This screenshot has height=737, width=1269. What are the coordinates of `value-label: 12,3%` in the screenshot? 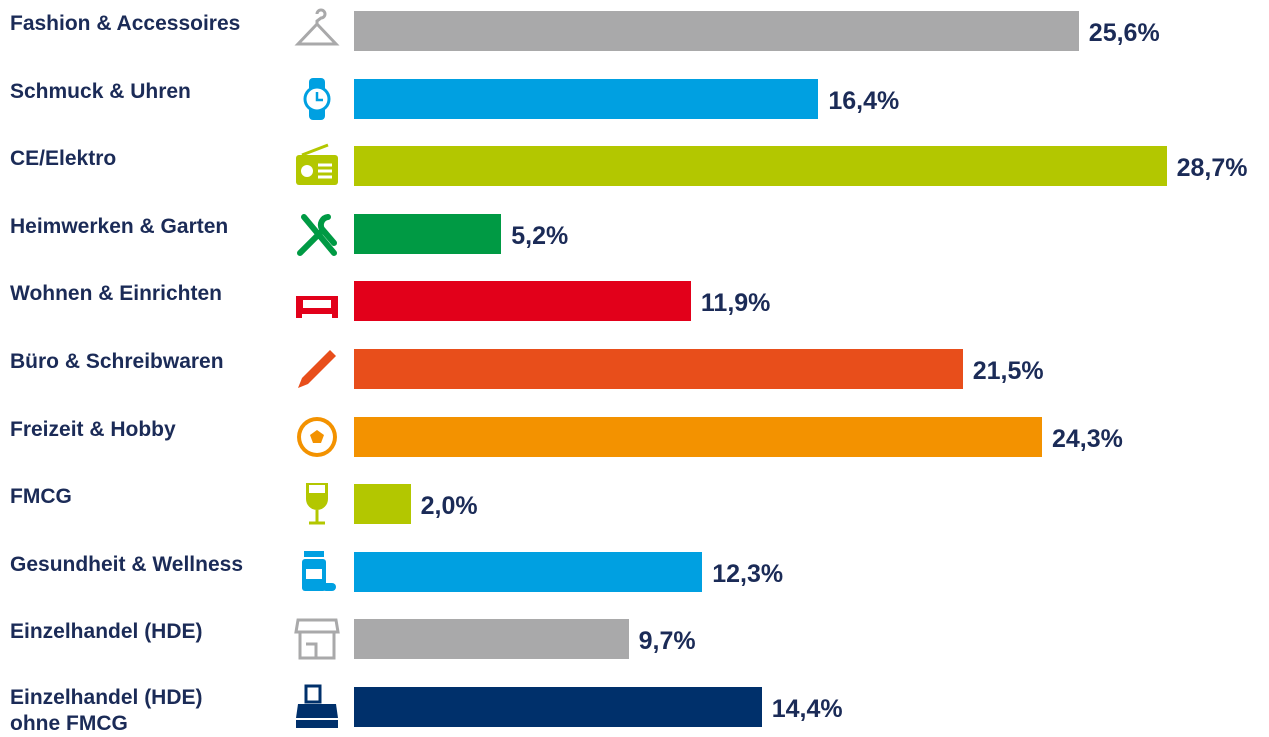 It's located at (748, 573).